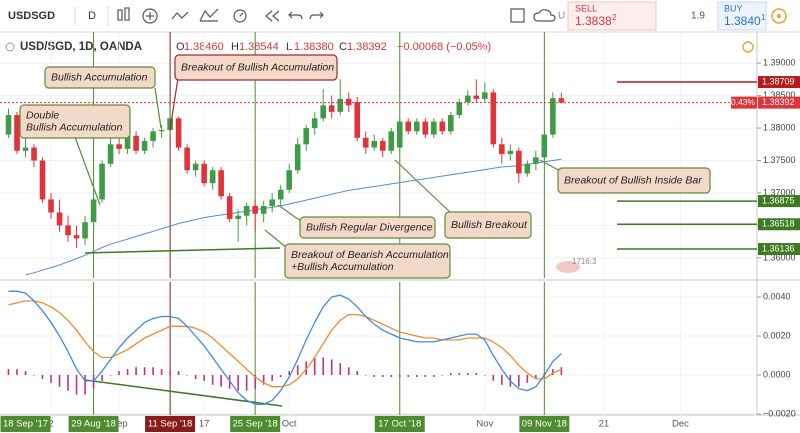  What do you see at coordinates (180, 15) in the screenshot?
I see `compare-icon` at bounding box center [180, 15].